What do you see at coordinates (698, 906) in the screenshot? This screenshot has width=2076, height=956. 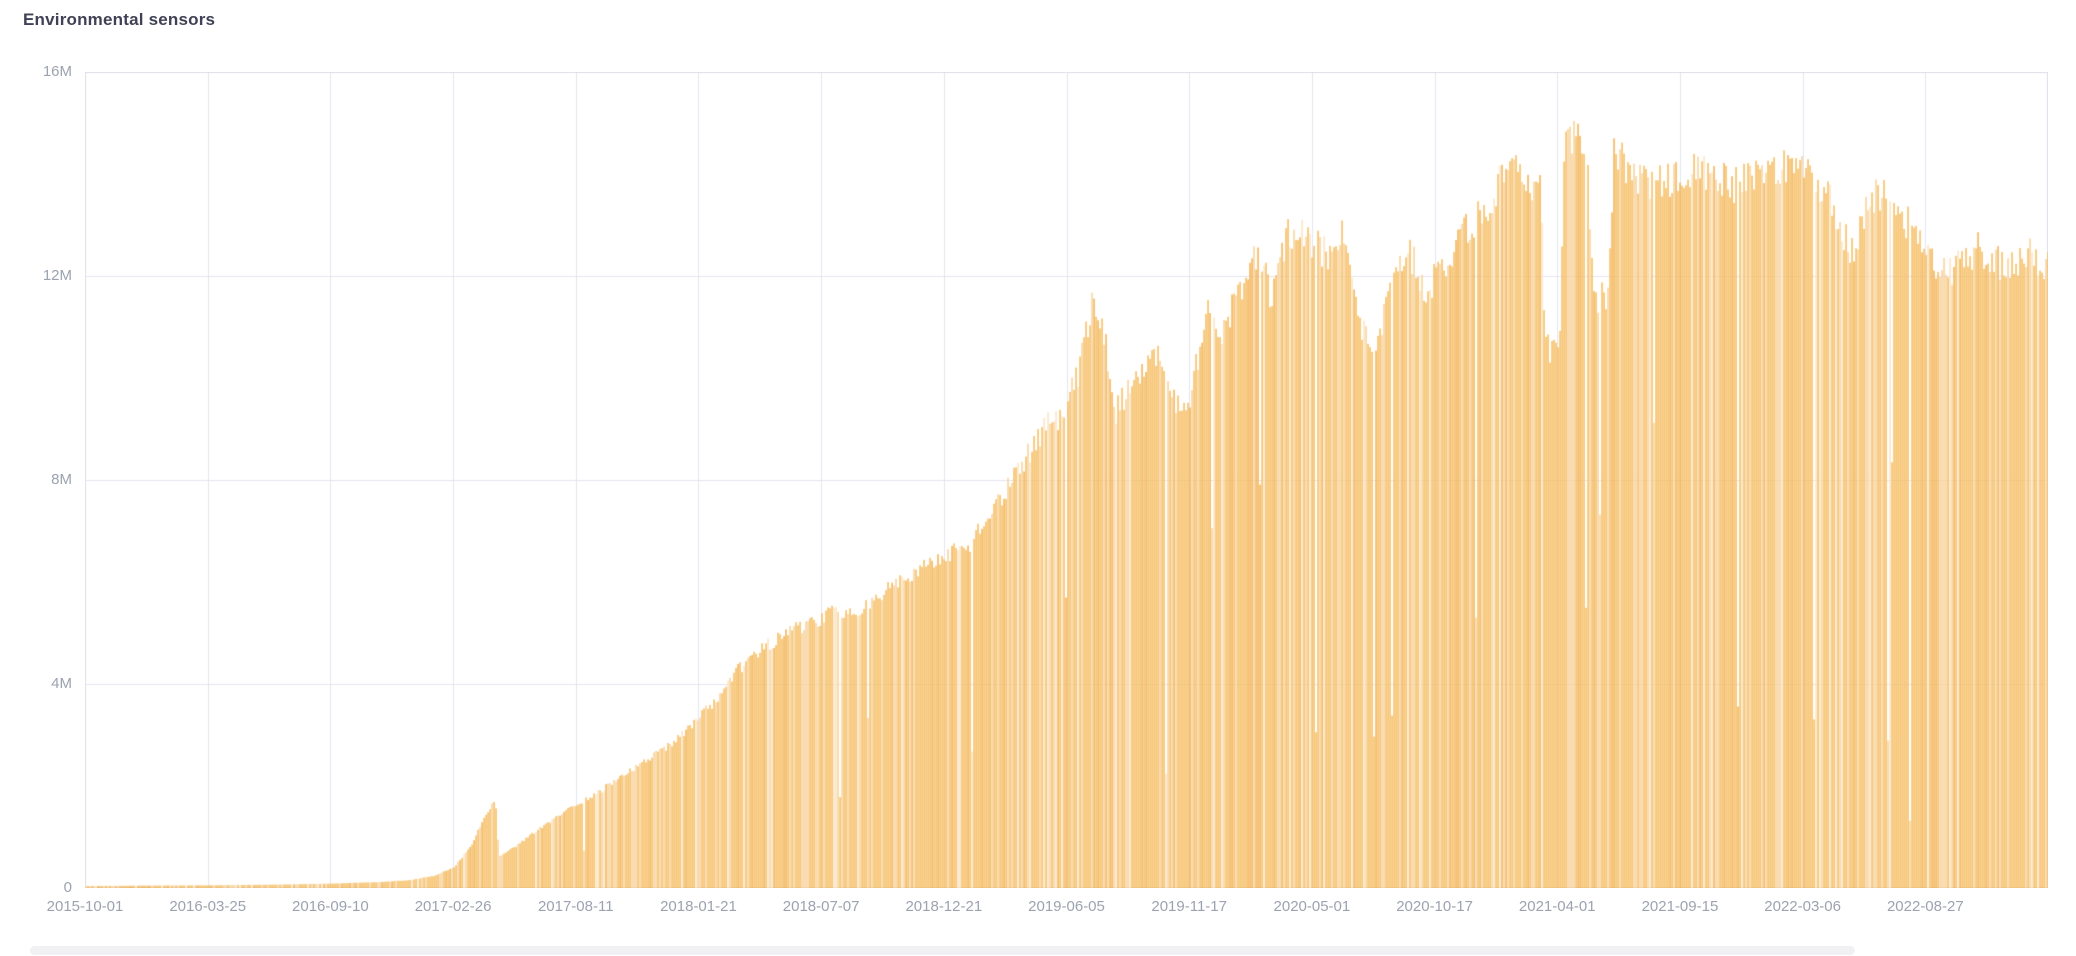 I see `x-axis-tick-label: 2018-01-21` at bounding box center [698, 906].